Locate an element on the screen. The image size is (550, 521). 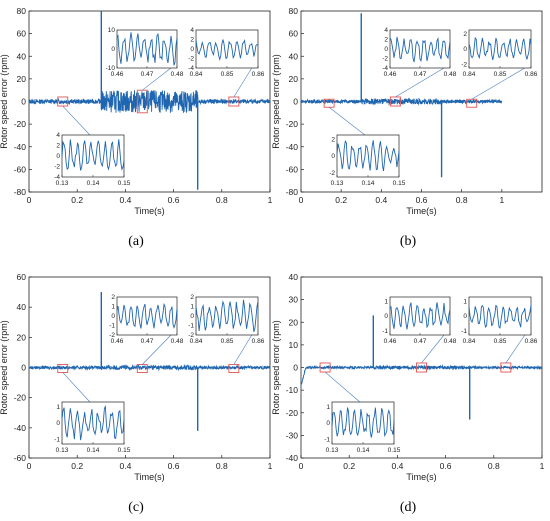
inset-2: -1 0 1 0.46 0.47 0.48 is located at coordinates (419, 320).